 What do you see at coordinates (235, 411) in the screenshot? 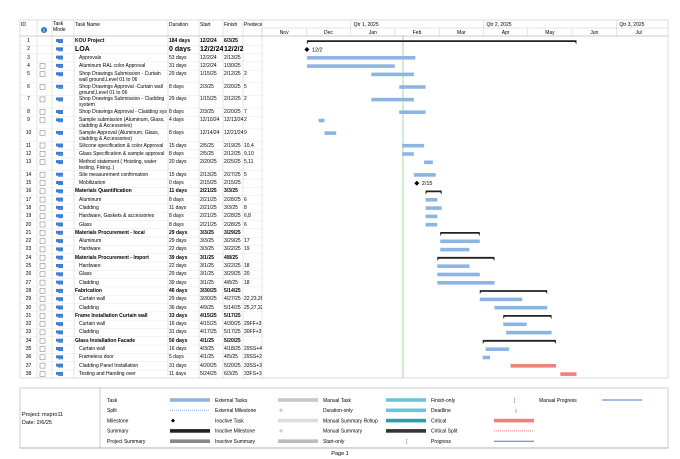
I see `legend-label: External Milestone` at bounding box center [235, 411].